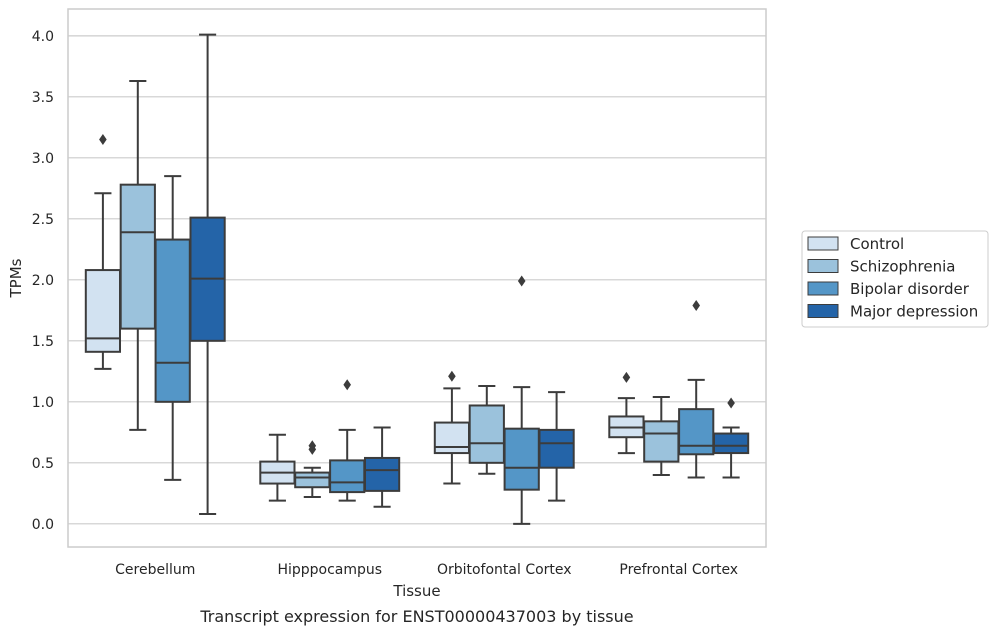 This screenshot has height=634, width=997. Describe the element at coordinates (43, 525) in the screenshot. I see `y-tick-label: 0.0` at that location.